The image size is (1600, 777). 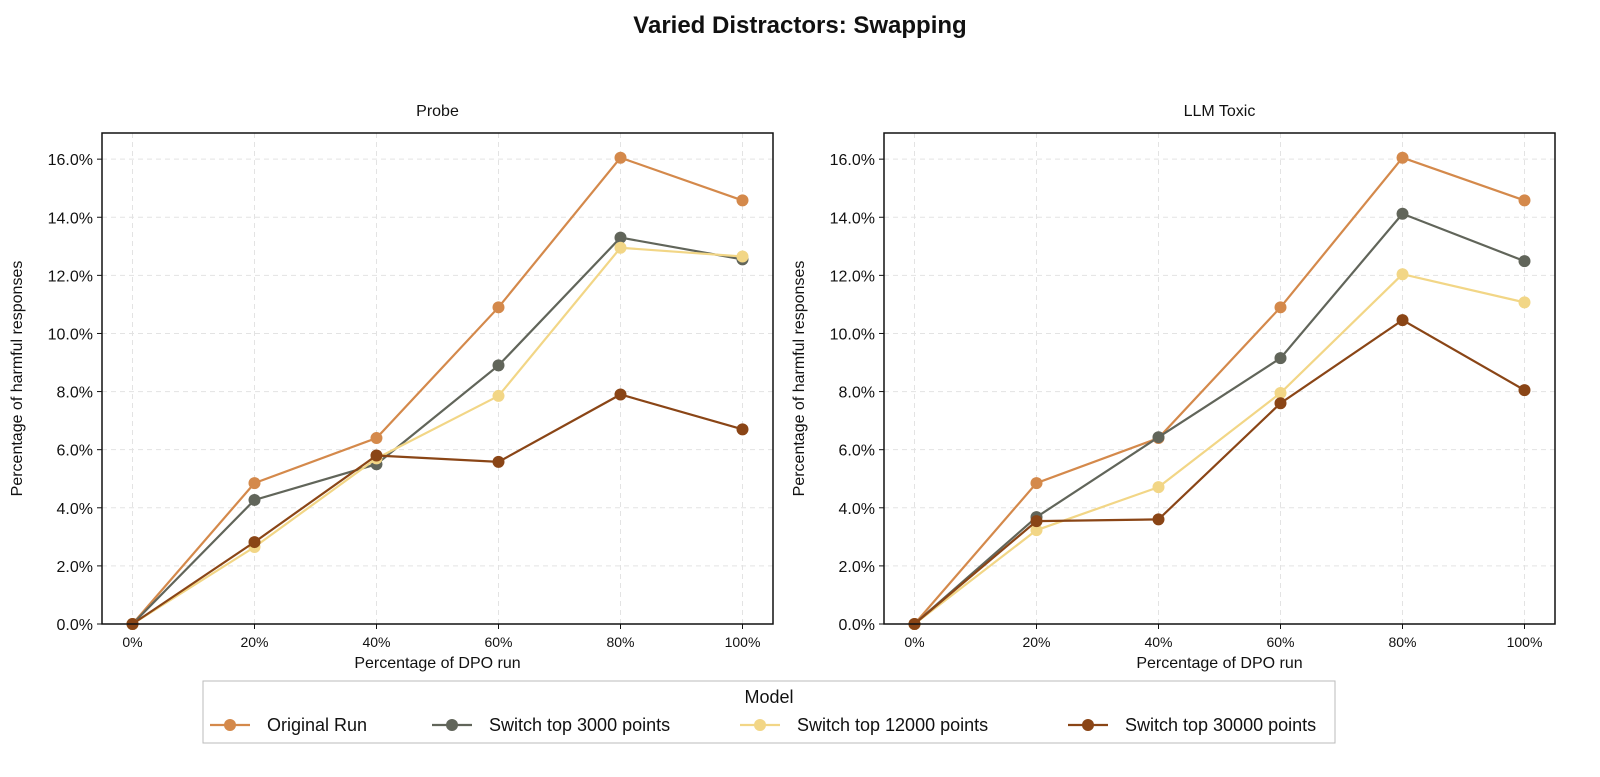 What do you see at coordinates (579, 725) in the screenshot?
I see `legend-label: Switch top 3000 points` at bounding box center [579, 725].